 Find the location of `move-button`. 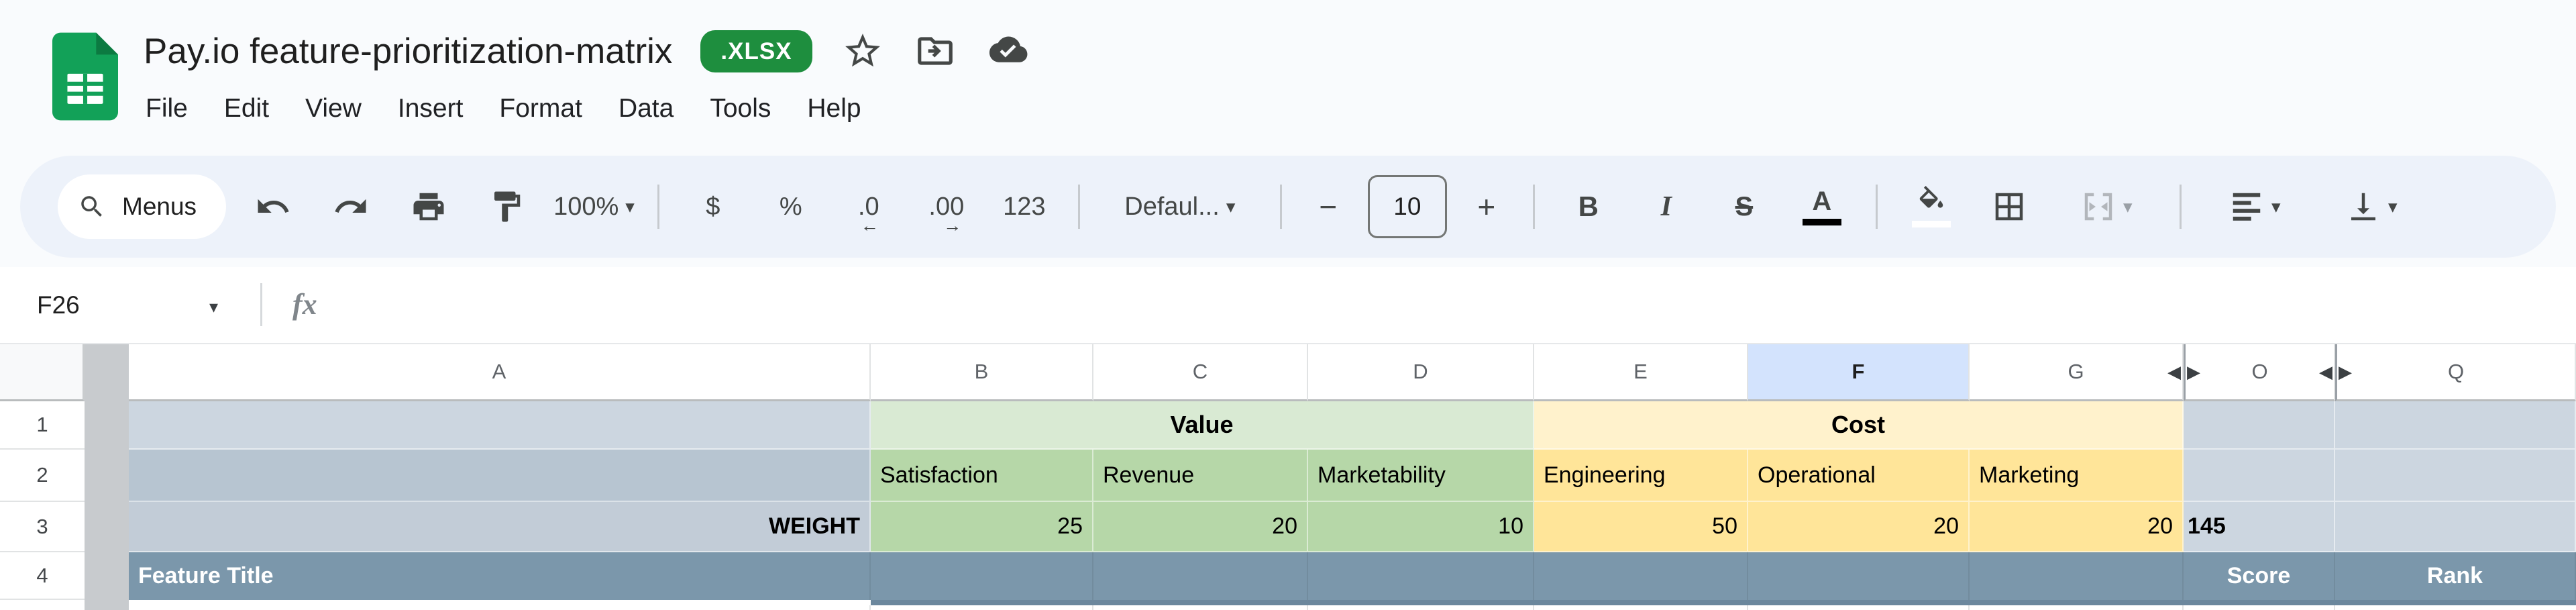

move-button is located at coordinates (935, 51).